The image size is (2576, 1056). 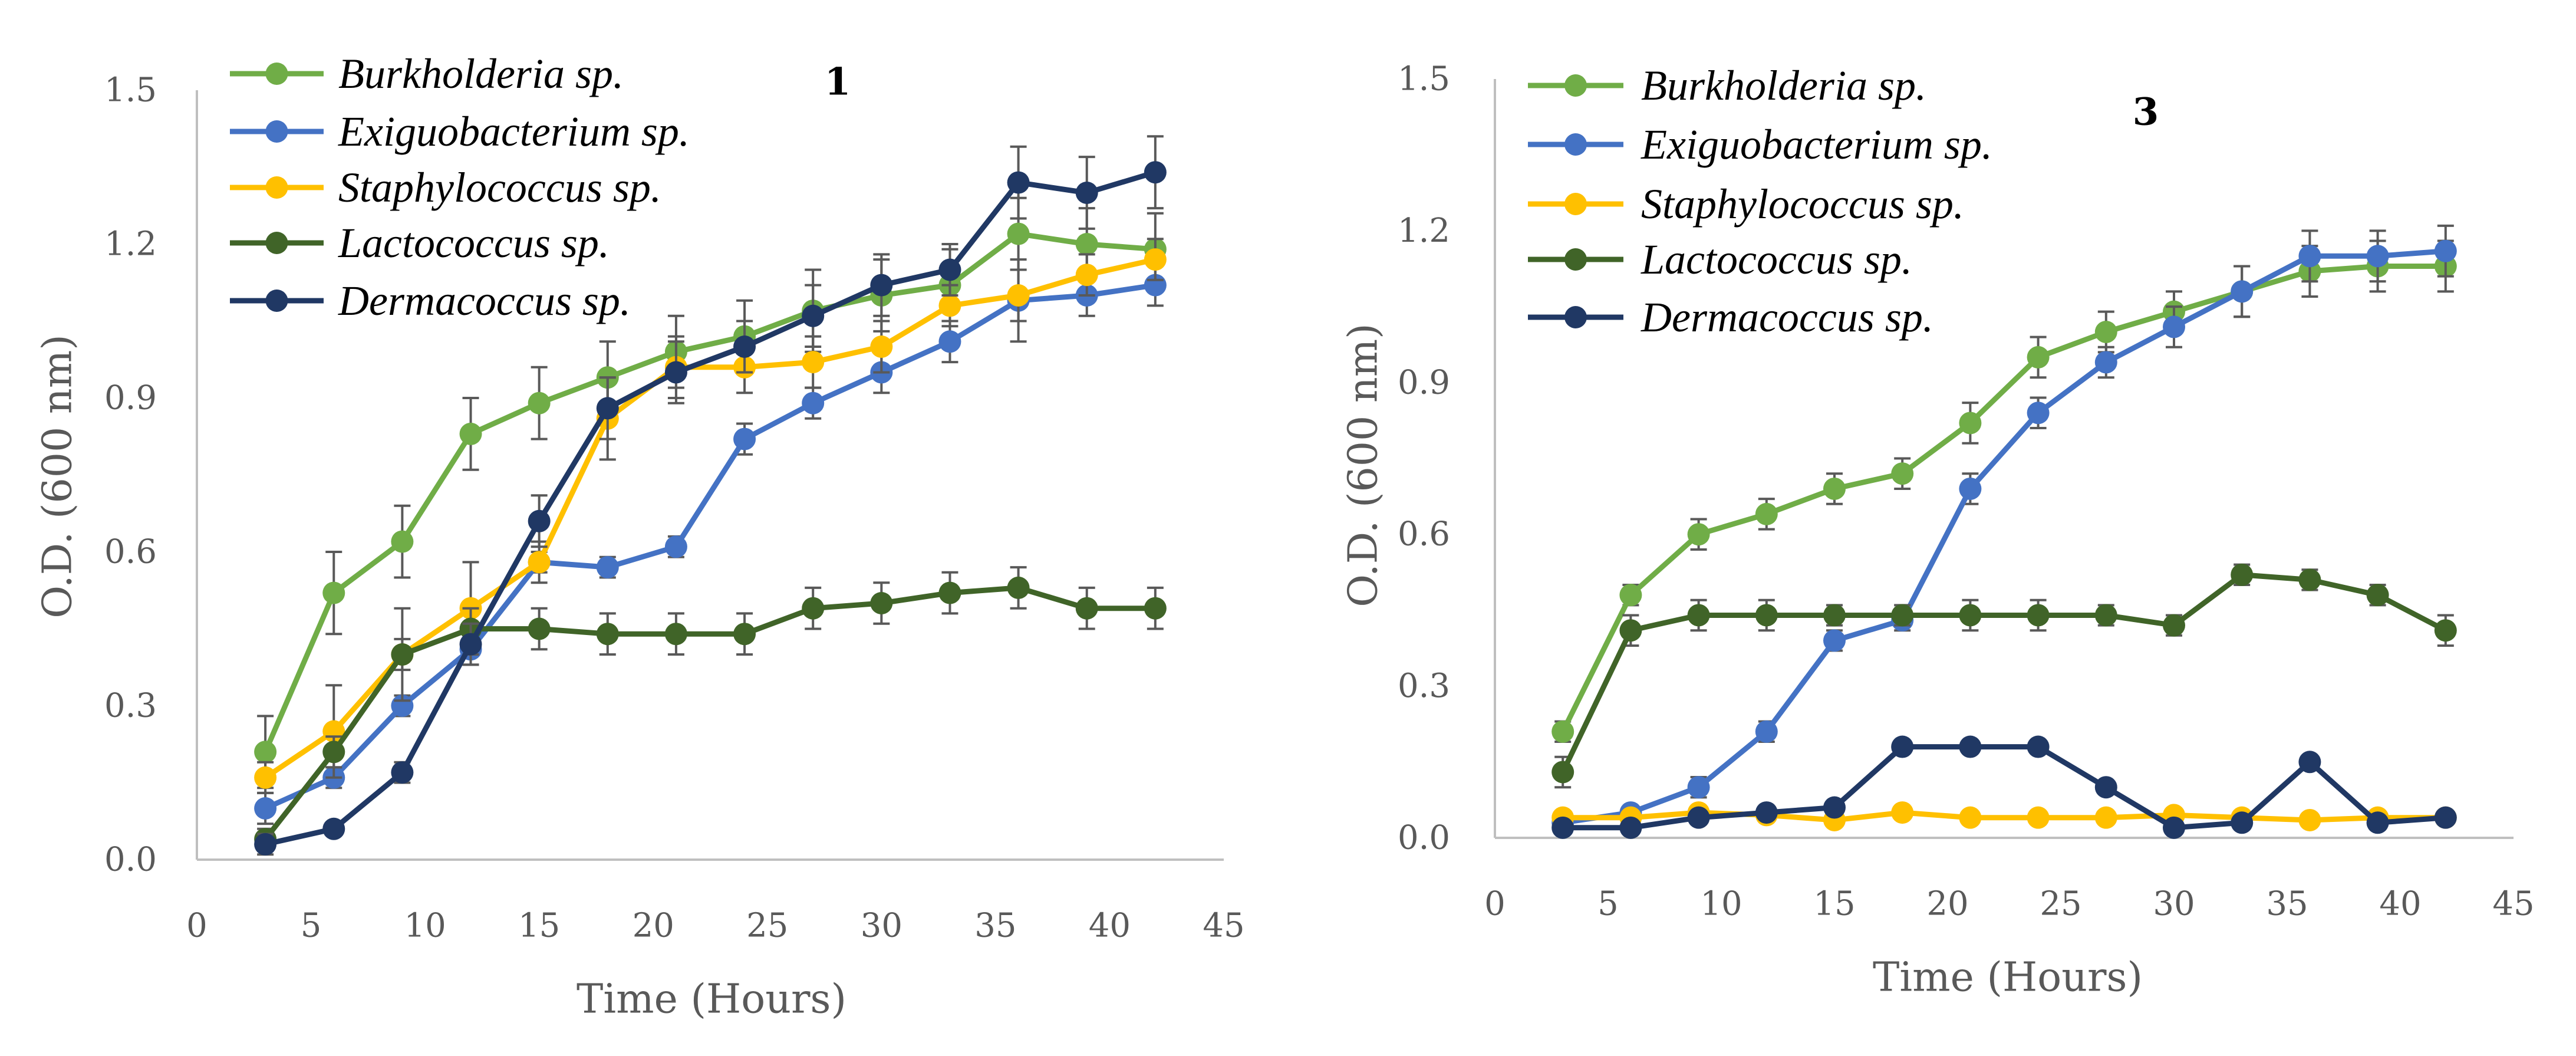 What do you see at coordinates (1776, 259) in the screenshot?
I see `legend-label: Lactococcus sp.` at bounding box center [1776, 259].